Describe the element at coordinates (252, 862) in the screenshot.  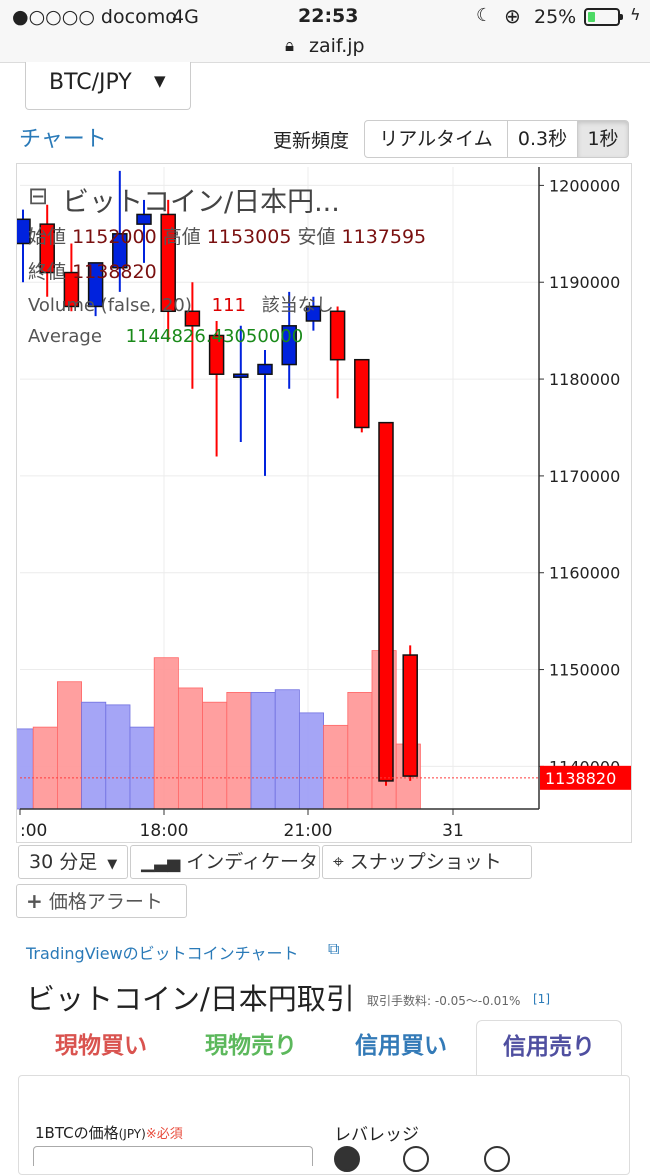
I see `indicator-label: インディケータ` at that location.